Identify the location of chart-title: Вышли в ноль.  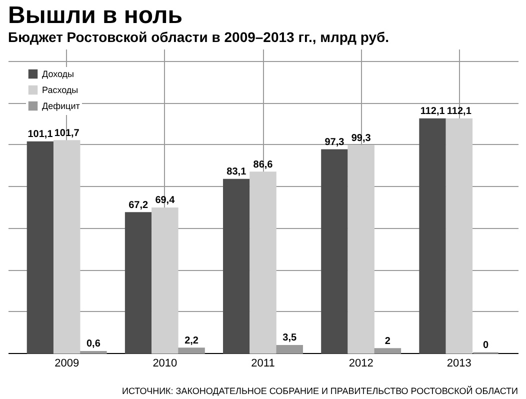
(95, 15).